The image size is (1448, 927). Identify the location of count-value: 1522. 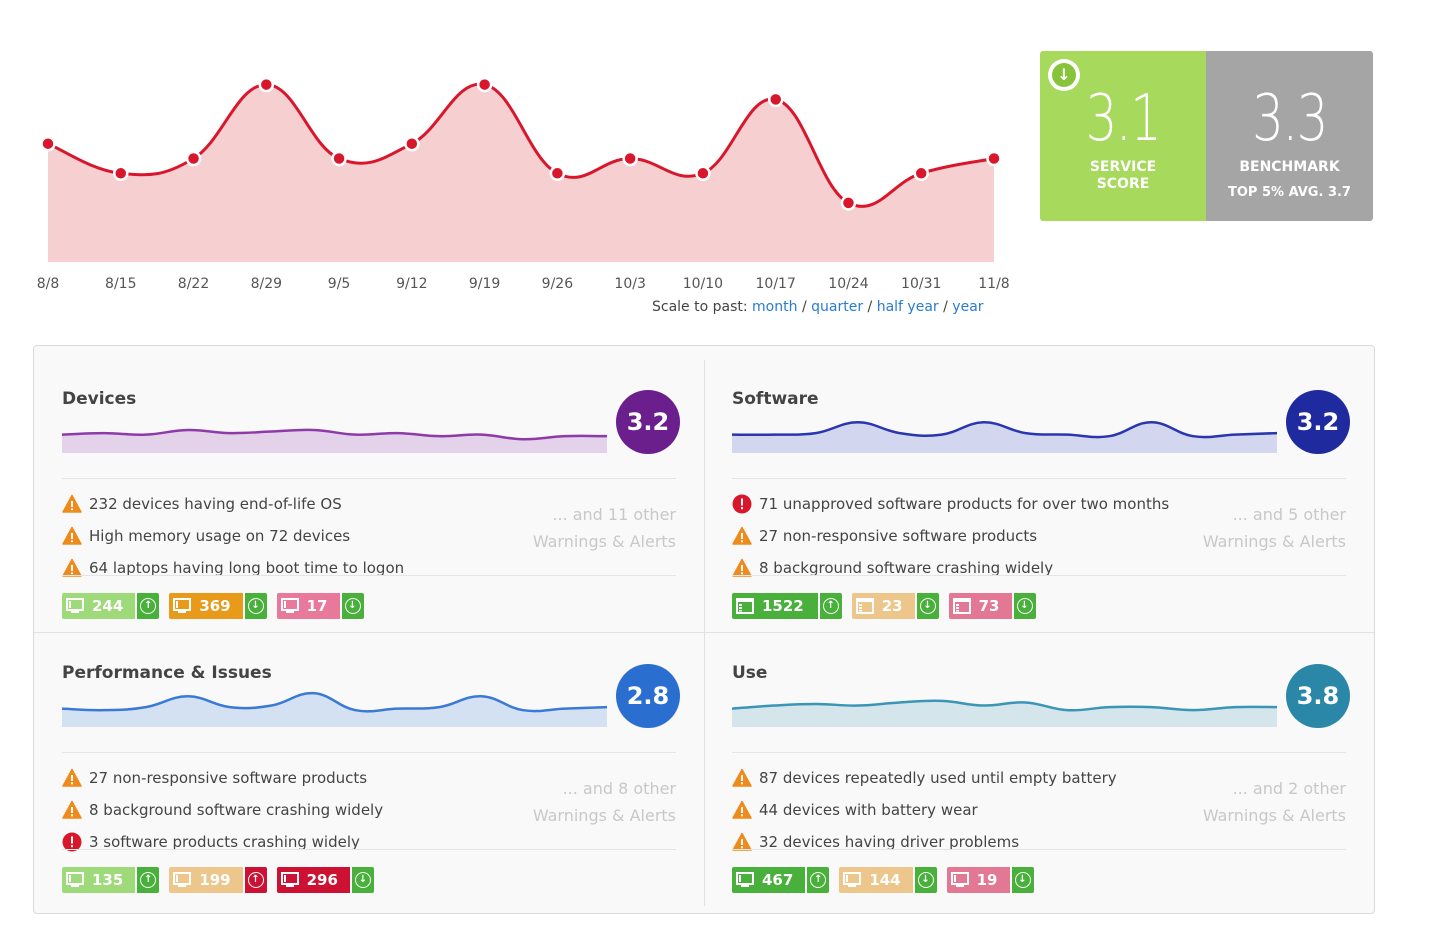
(783, 606).